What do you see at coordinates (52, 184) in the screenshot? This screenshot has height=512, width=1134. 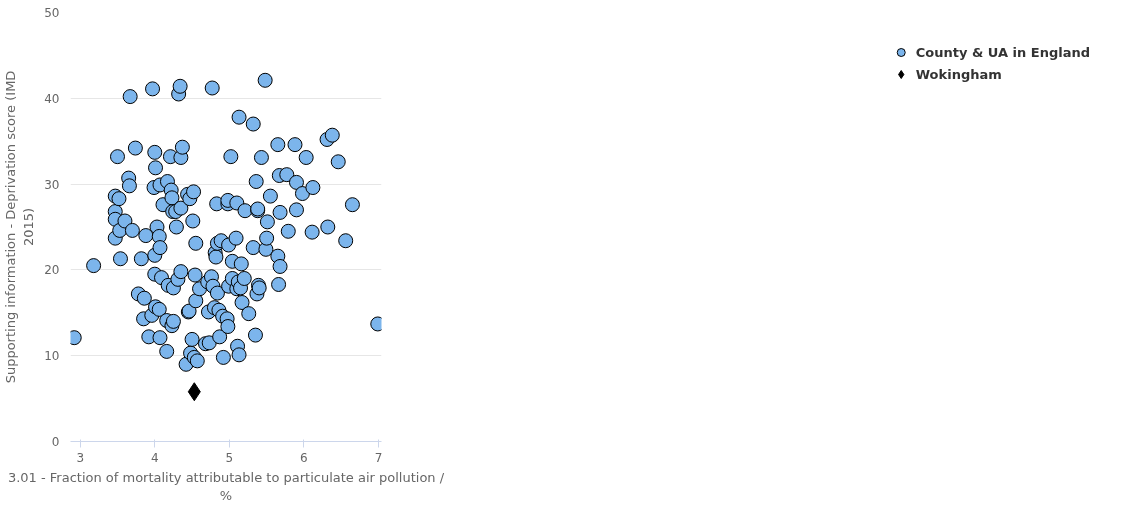 I see `y-tick-label: 30` at bounding box center [52, 184].